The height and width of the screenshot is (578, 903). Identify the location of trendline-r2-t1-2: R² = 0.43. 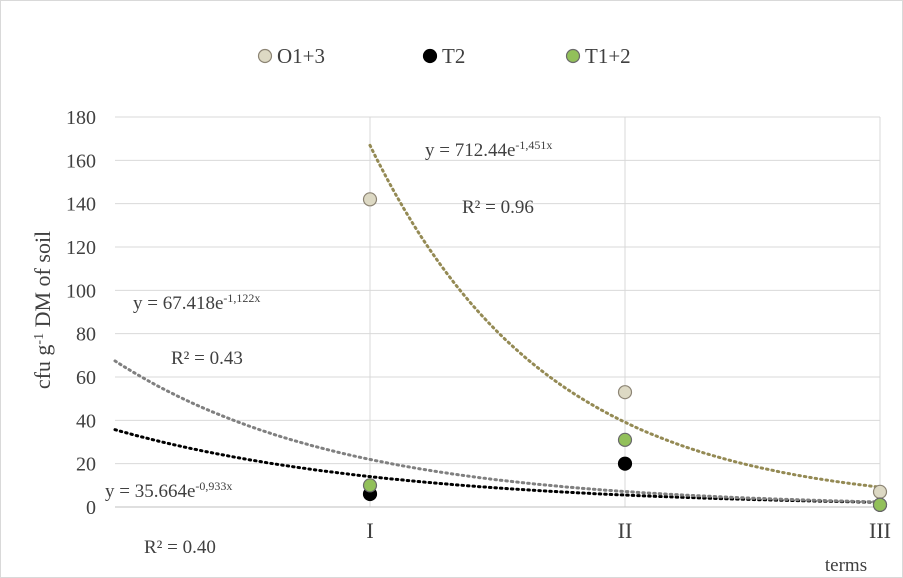
(207, 358).